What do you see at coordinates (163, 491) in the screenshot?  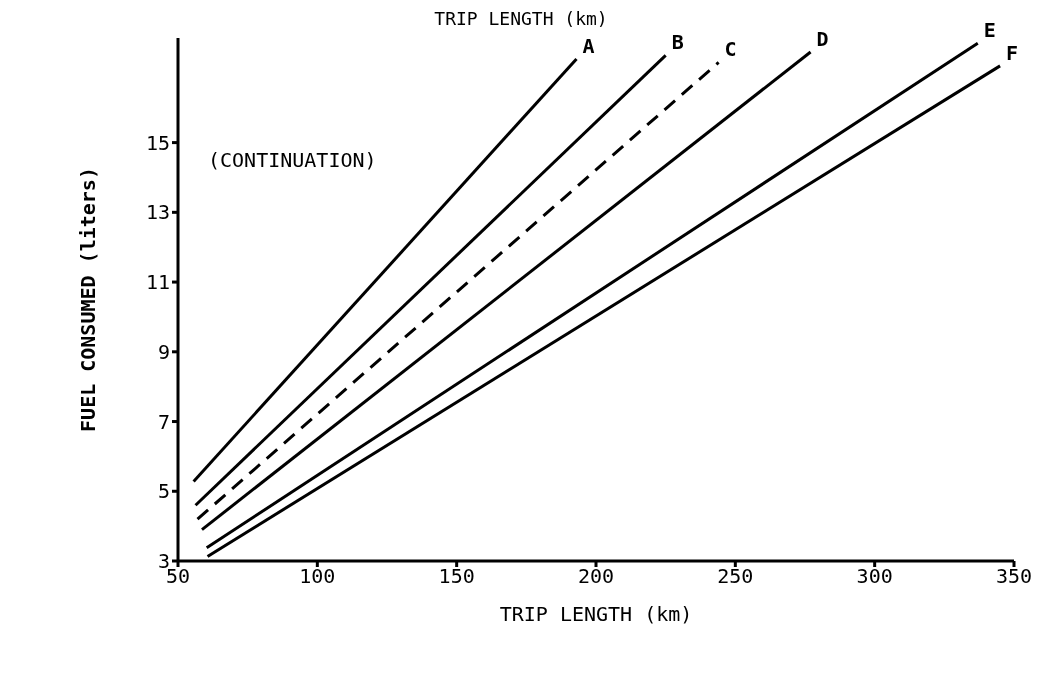 I see `y-tick-label: 5` at bounding box center [163, 491].